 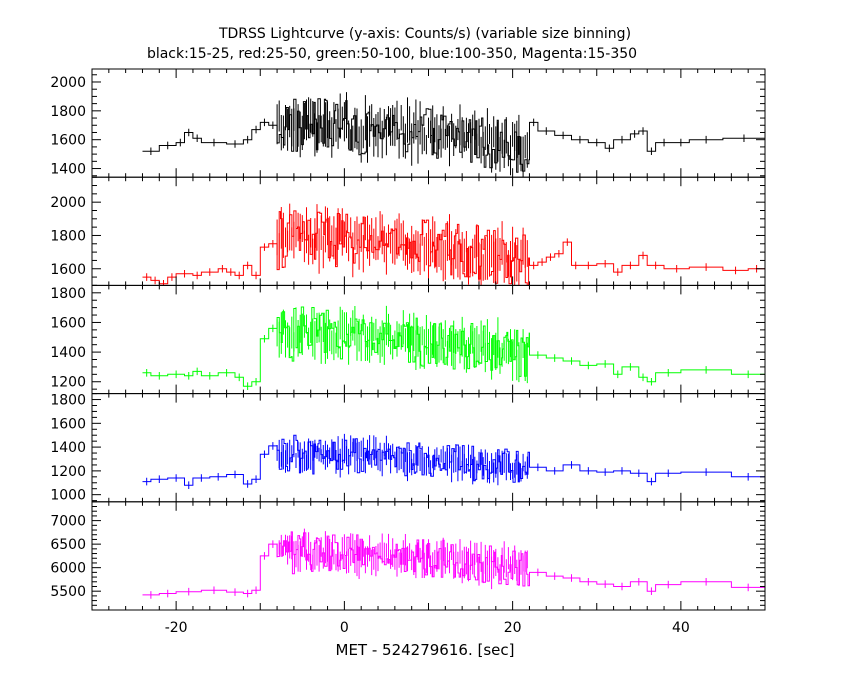 What do you see at coordinates (176, 628) in the screenshot?
I see `x-tick-label: -20` at bounding box center [176, 628].